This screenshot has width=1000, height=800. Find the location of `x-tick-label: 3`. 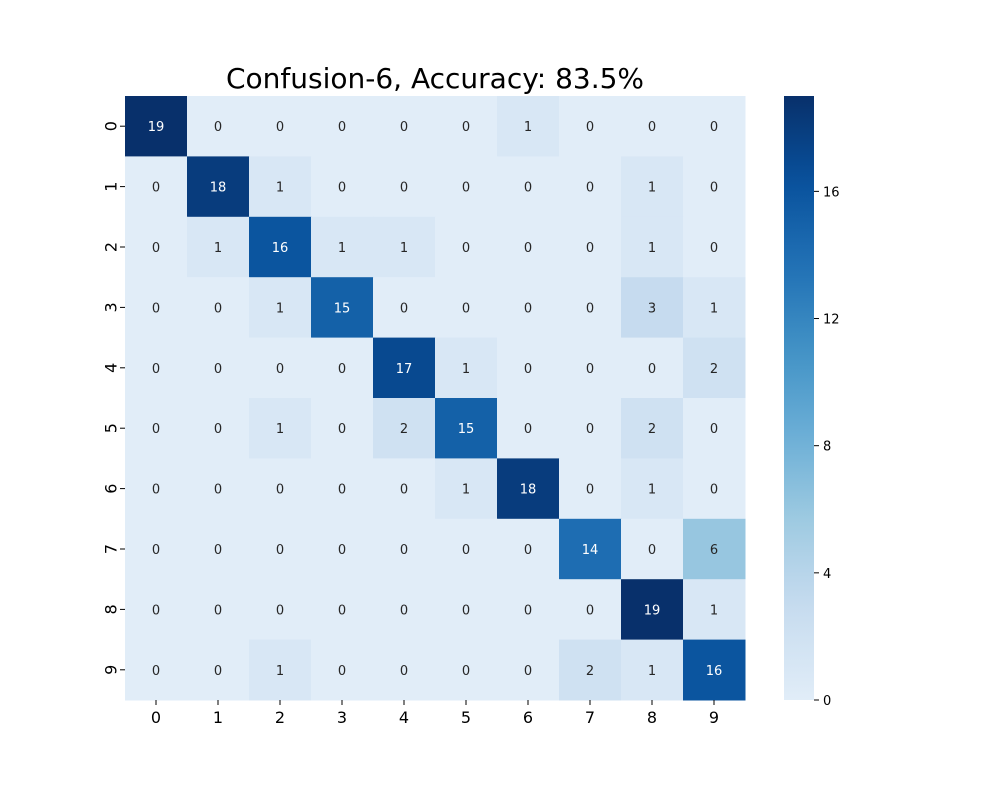

x-tick-label: 3 is located at coordinates (342, 717).